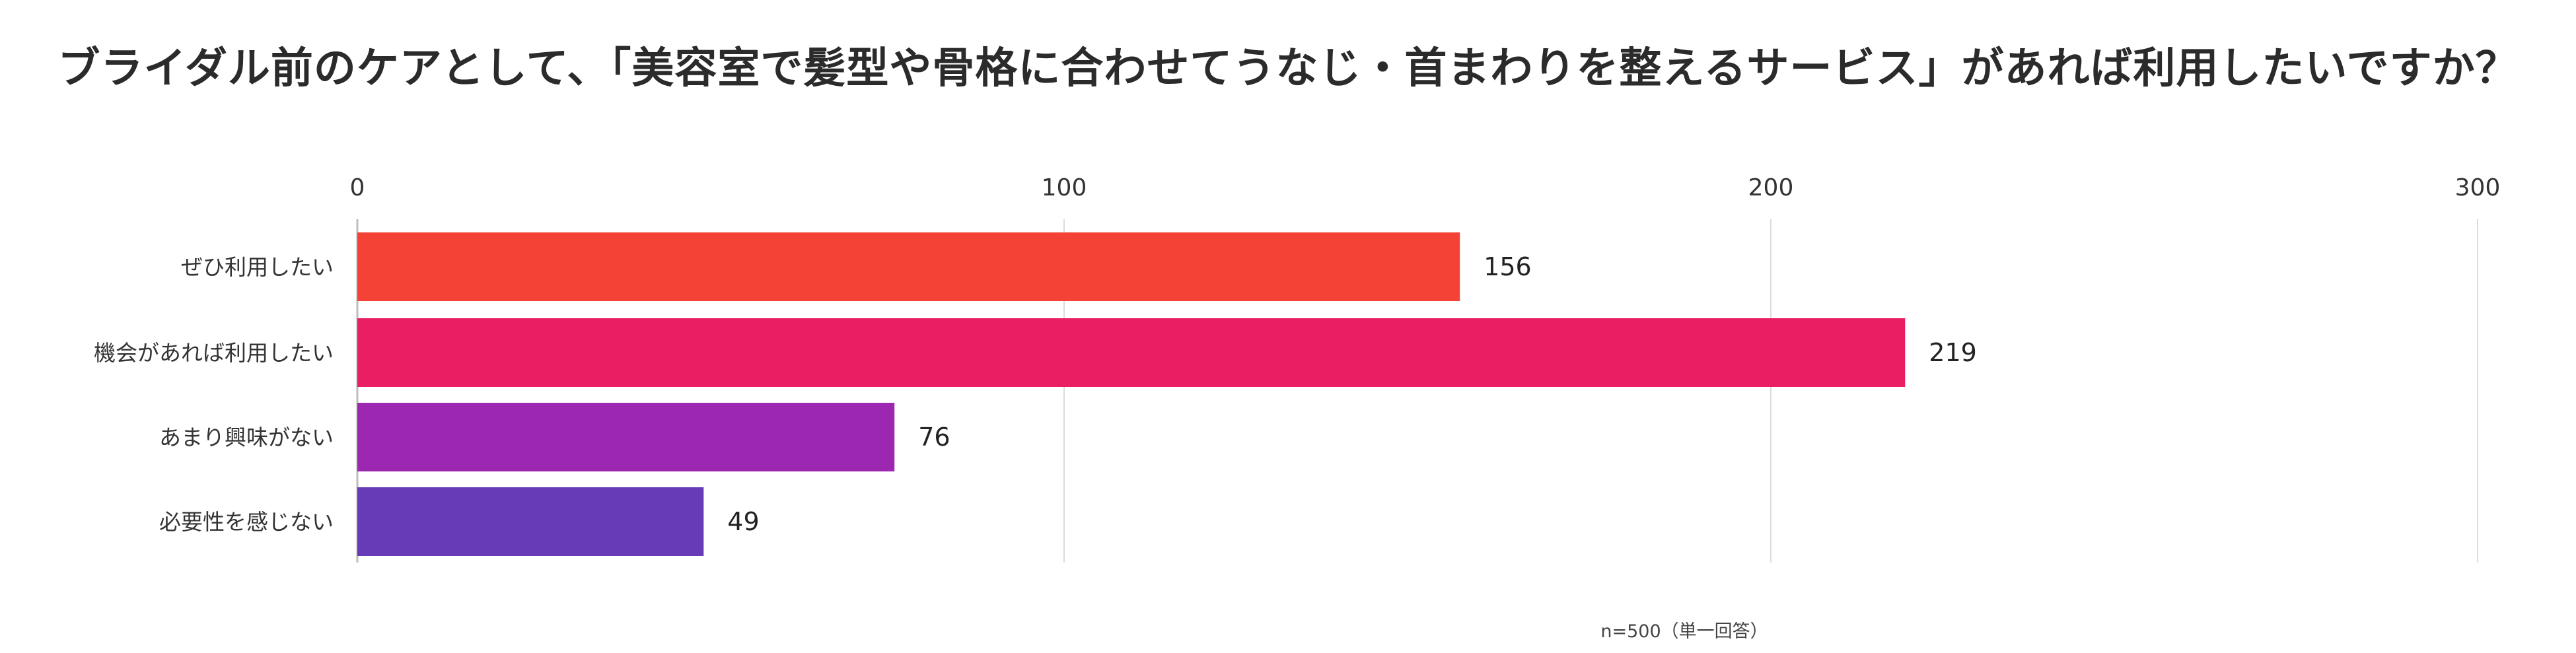 The height and width of the screenshot is (653, 2576). Describe the element at coordinates (2478, 187) in the screenshot. I see `x-tick-label: 300` at that location.